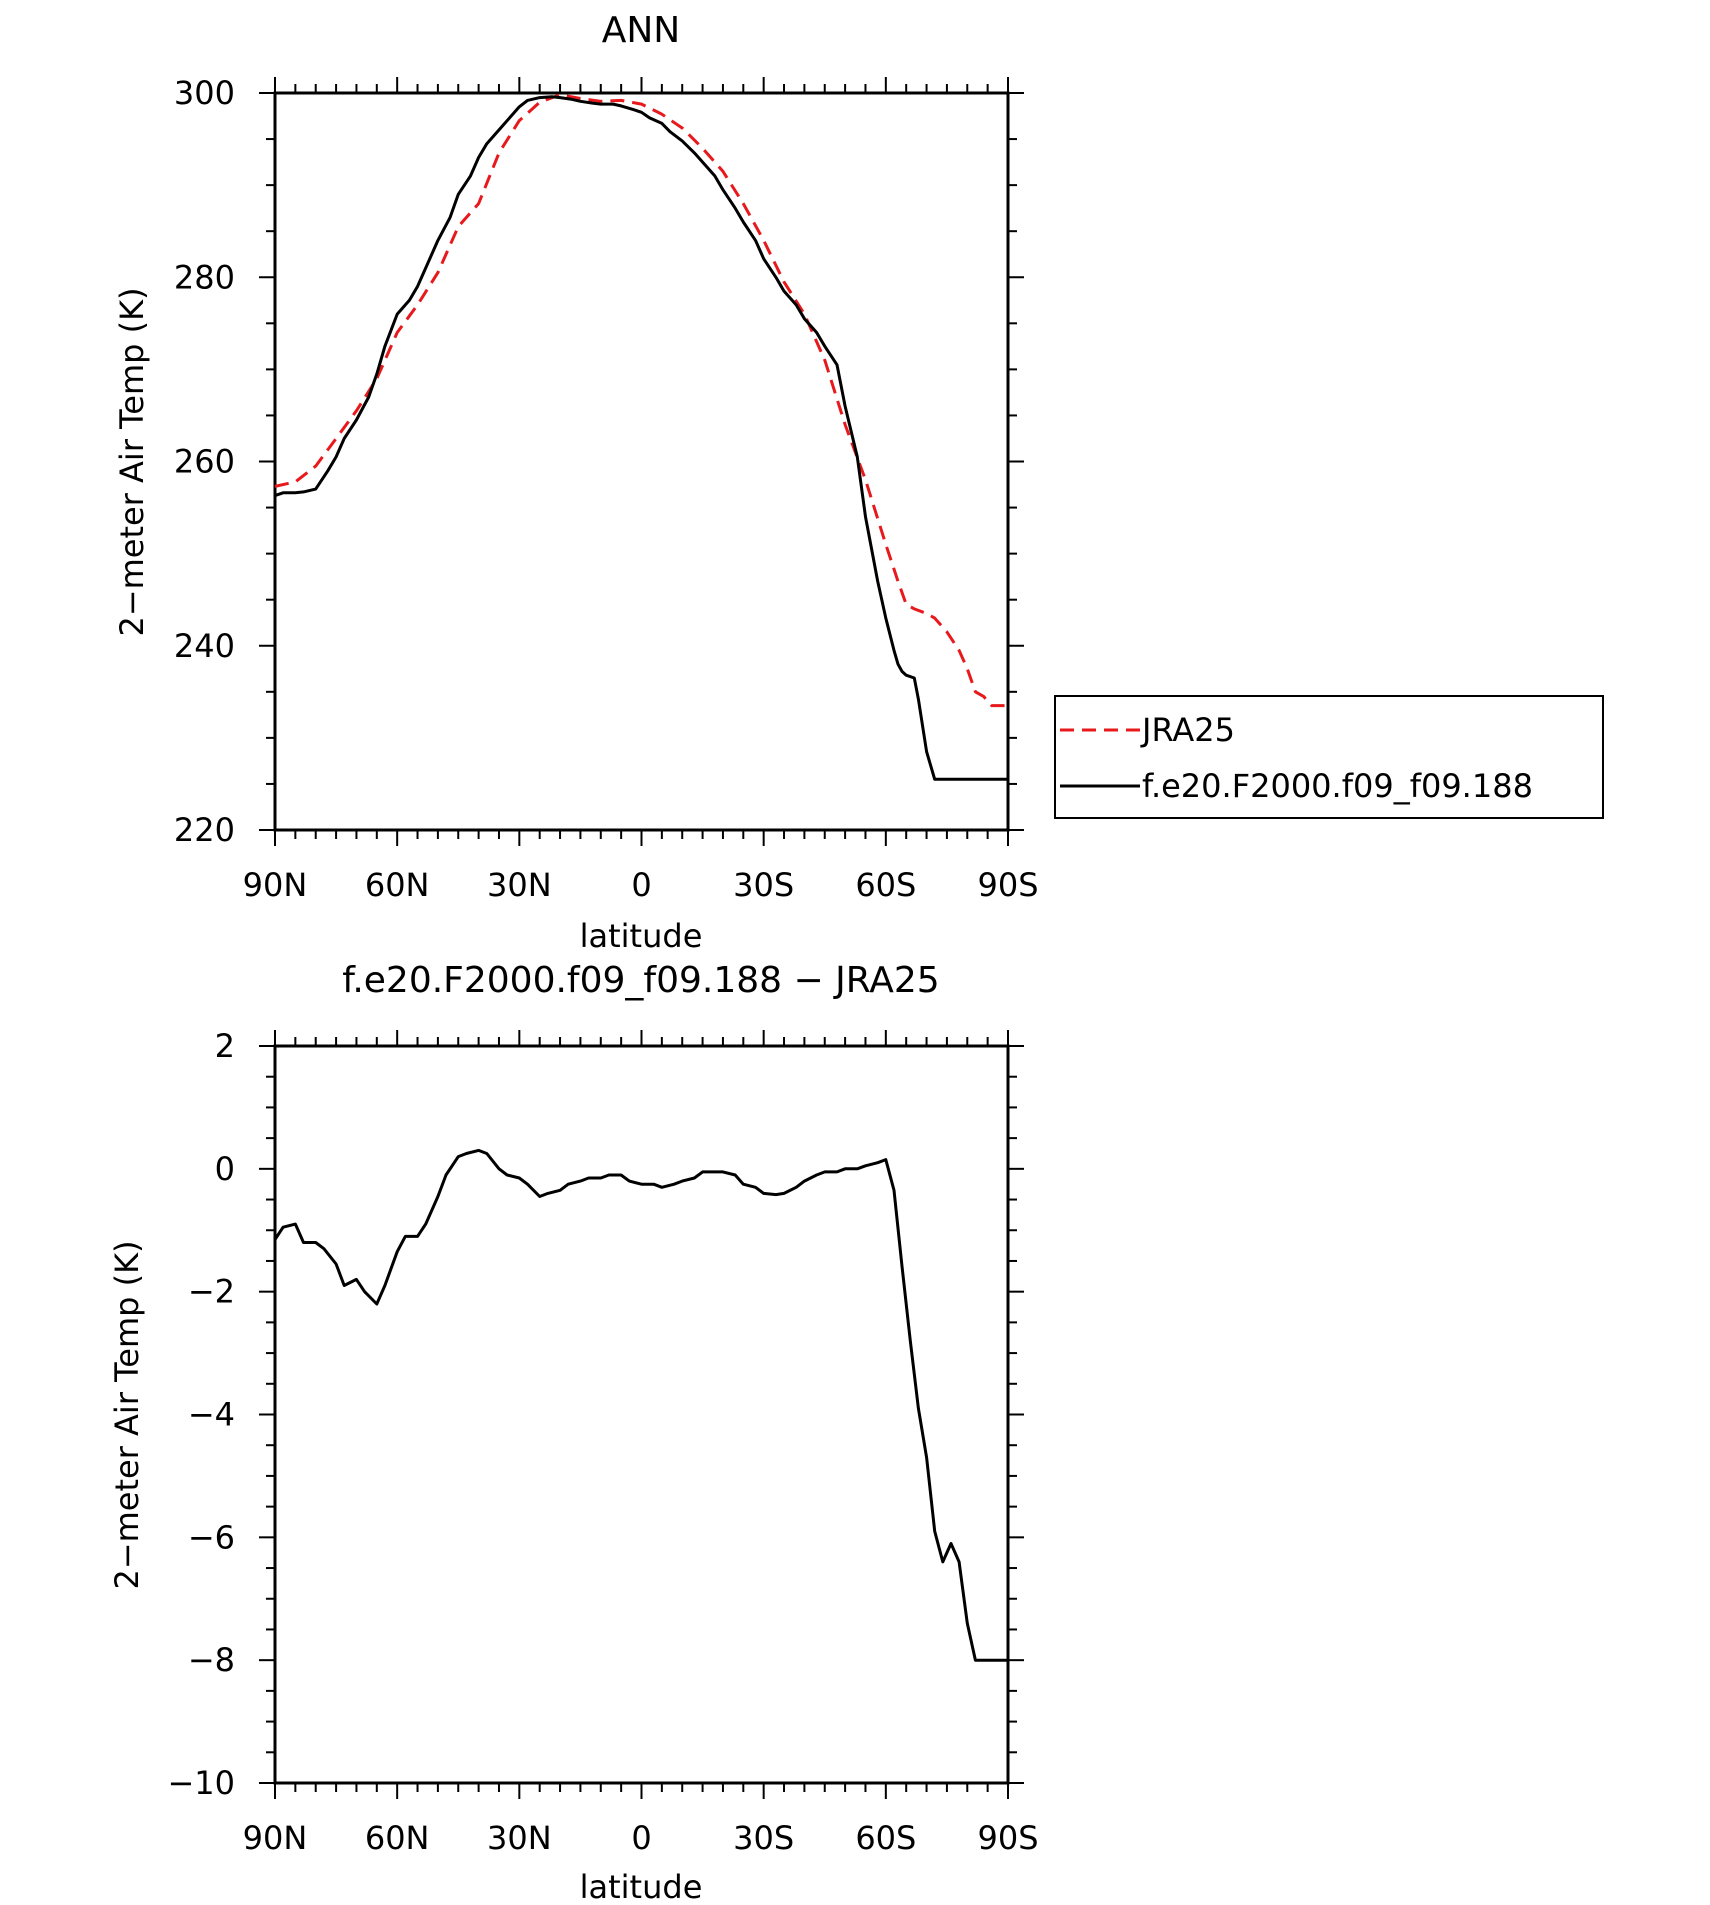 This screenshot has width=1710, height=1905. I want to click on y-tick-label: −2, so click(211, 1292).